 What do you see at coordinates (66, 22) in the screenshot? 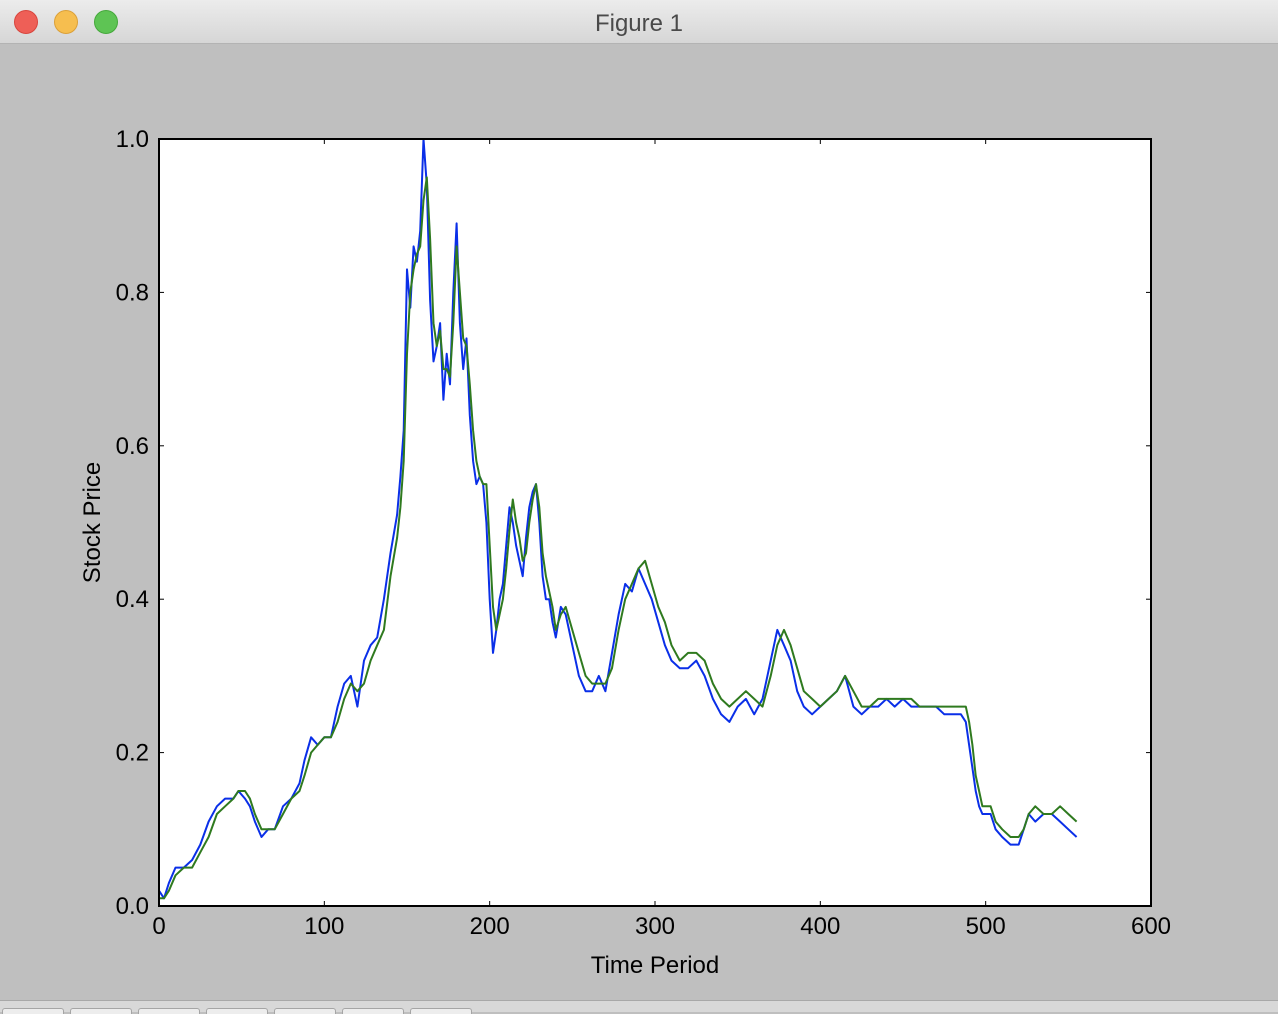
I see `minimize-icon` at bounding box center [66, 22].